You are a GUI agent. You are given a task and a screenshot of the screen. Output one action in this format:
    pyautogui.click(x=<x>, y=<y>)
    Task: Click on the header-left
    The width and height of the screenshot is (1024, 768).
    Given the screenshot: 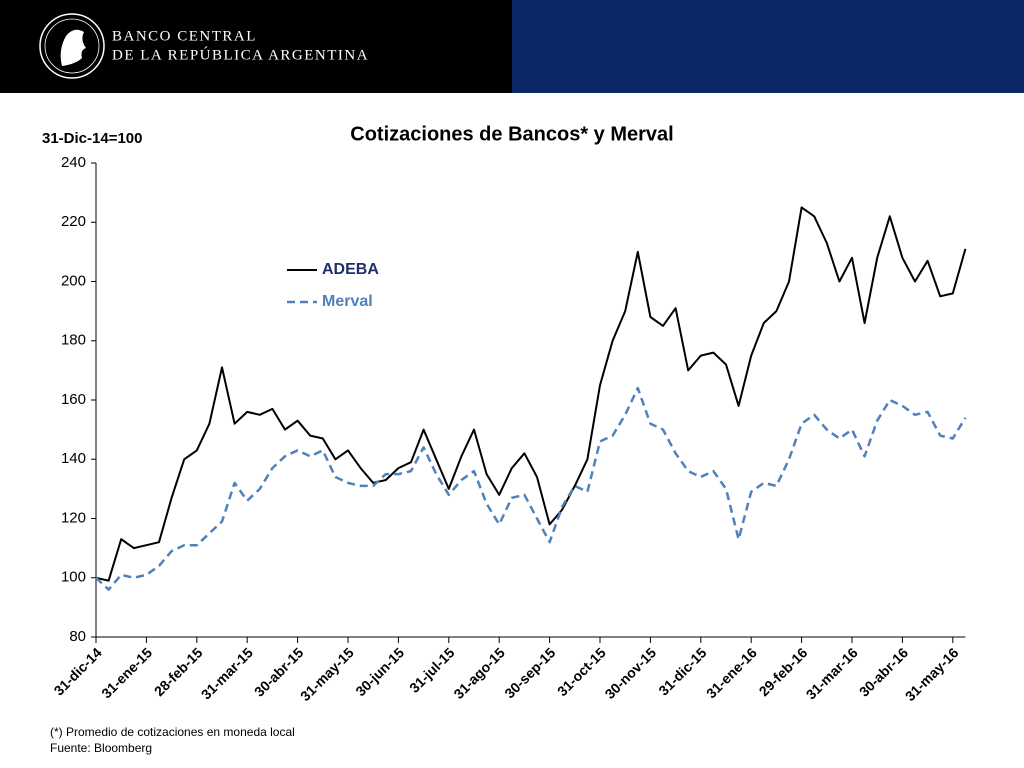 What is the action you would take?
    pyautogui.click(x=256, y=46)
    